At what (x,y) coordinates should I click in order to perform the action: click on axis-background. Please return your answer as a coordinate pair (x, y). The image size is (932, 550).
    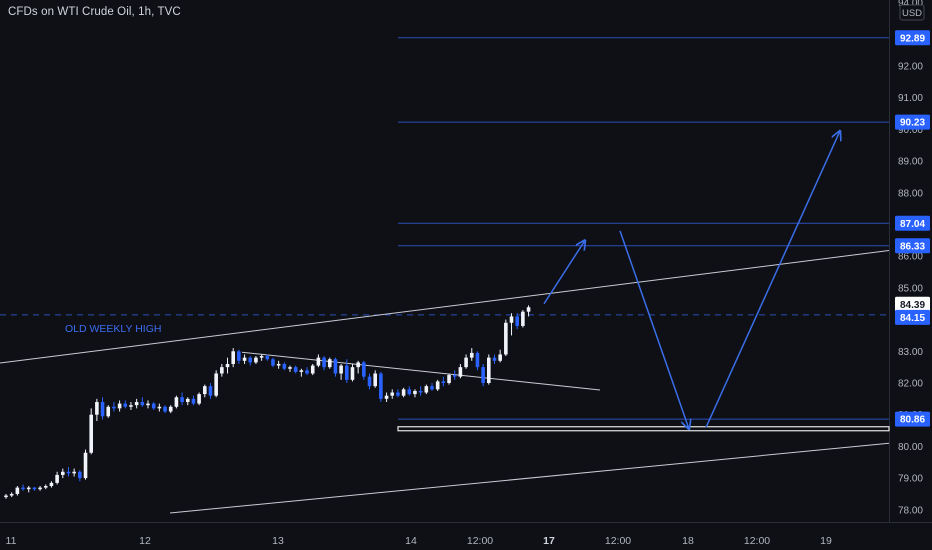
    Looking at the image, I should click on (910, 275).